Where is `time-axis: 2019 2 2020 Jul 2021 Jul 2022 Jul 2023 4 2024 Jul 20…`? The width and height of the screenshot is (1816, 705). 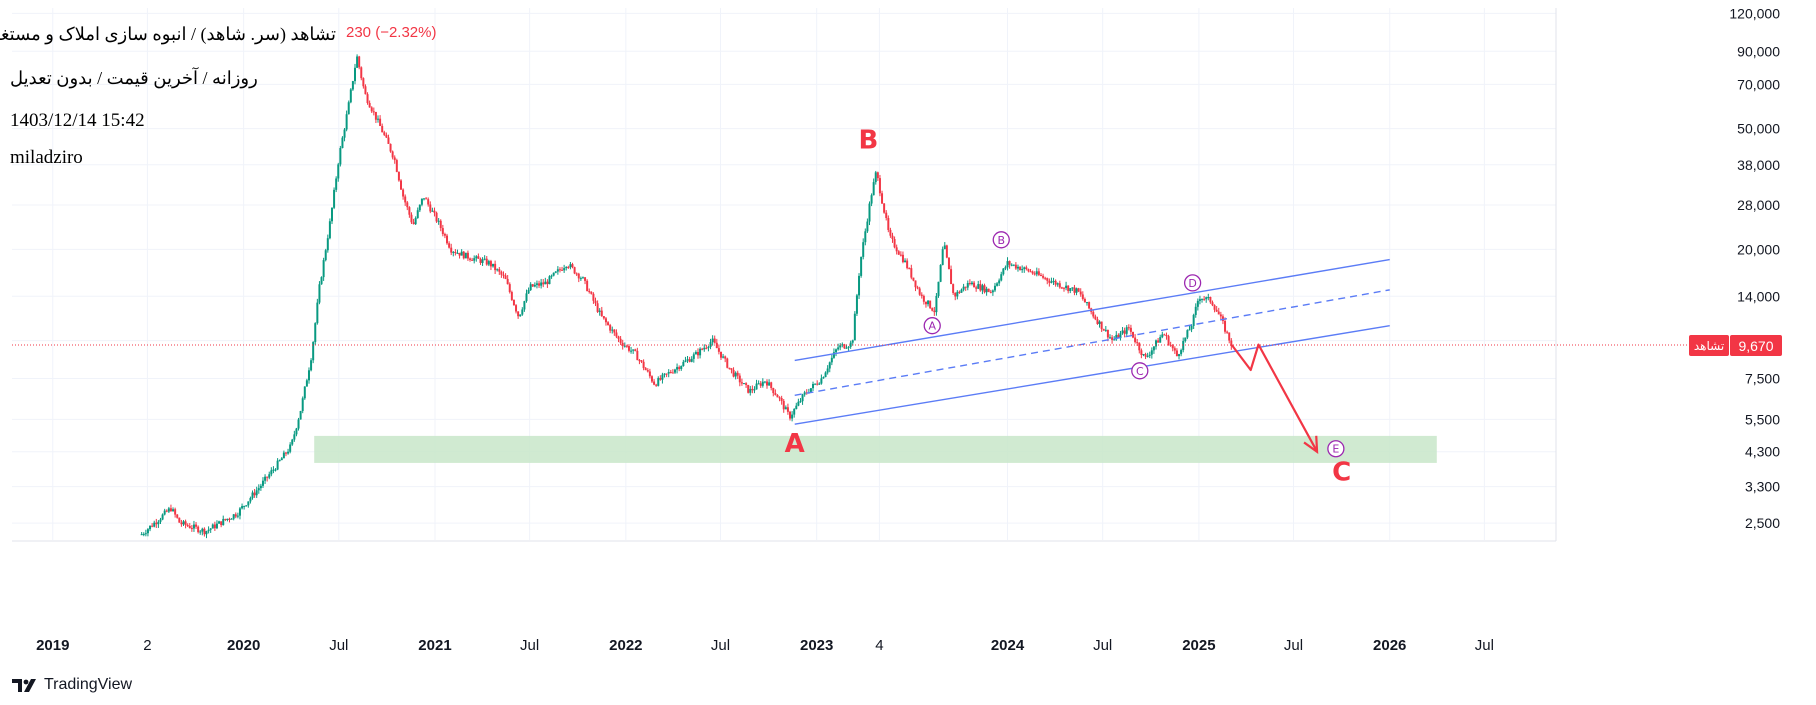 time-axis: 2019 2 2020 Jul 2021 Jul 2022 Jul 2023 4 2024 Jul 20… is located at coordinates (765, 645).